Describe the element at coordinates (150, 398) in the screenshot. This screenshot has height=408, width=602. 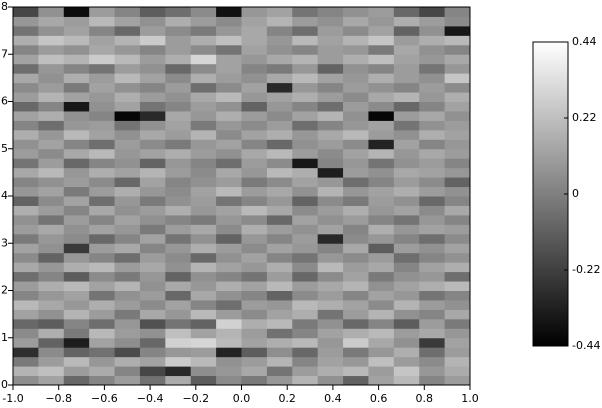
I see `x-tick-label: −0.4` at that location.